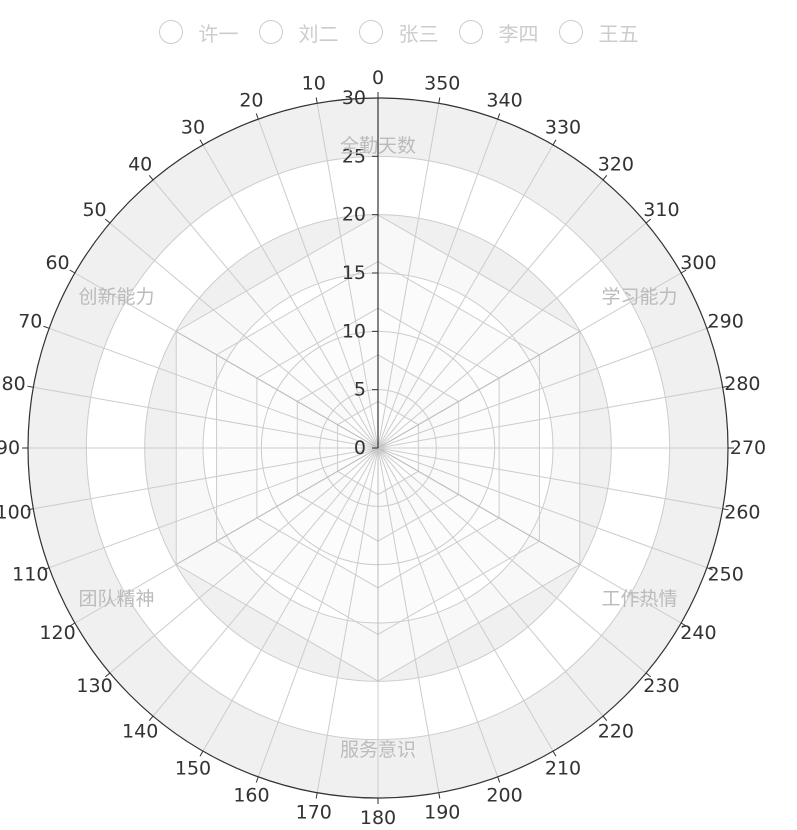 The width and height of the screenshot is (797, 830). I want to click on radius-axis-tick-label: 30, so click(354, 98).